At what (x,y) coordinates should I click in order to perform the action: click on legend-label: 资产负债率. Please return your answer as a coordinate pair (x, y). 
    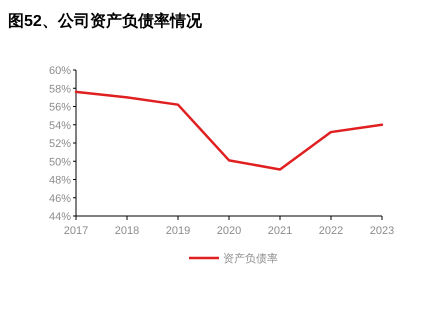
    Looking at the image, I should click on (250, 258).